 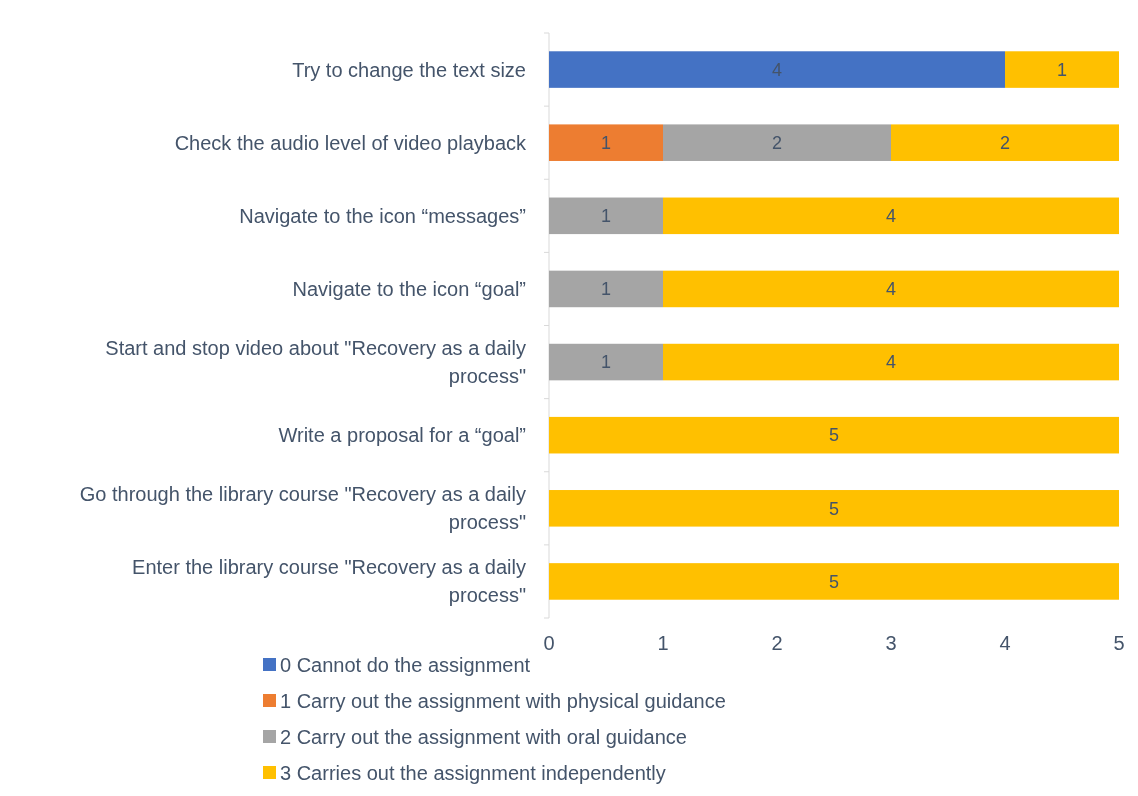 What do you see at coordinates (350, 142) in the screenshot?
I see `y-tick-label: Check the audio level of video playback` at bounding box center [350, 142].